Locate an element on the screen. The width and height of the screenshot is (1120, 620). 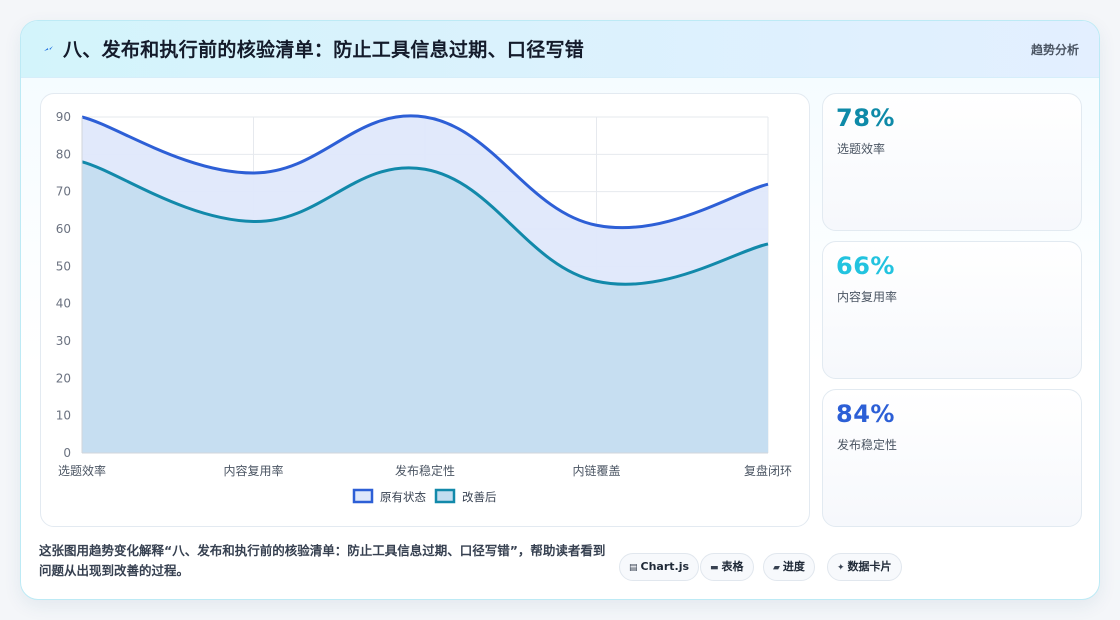
y-tick-label: 40 is located at coordinates (63, 304).